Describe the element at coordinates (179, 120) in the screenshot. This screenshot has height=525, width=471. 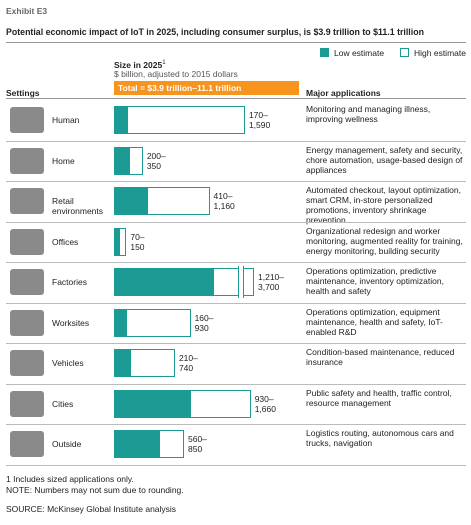
I see `bar-high` at that location.